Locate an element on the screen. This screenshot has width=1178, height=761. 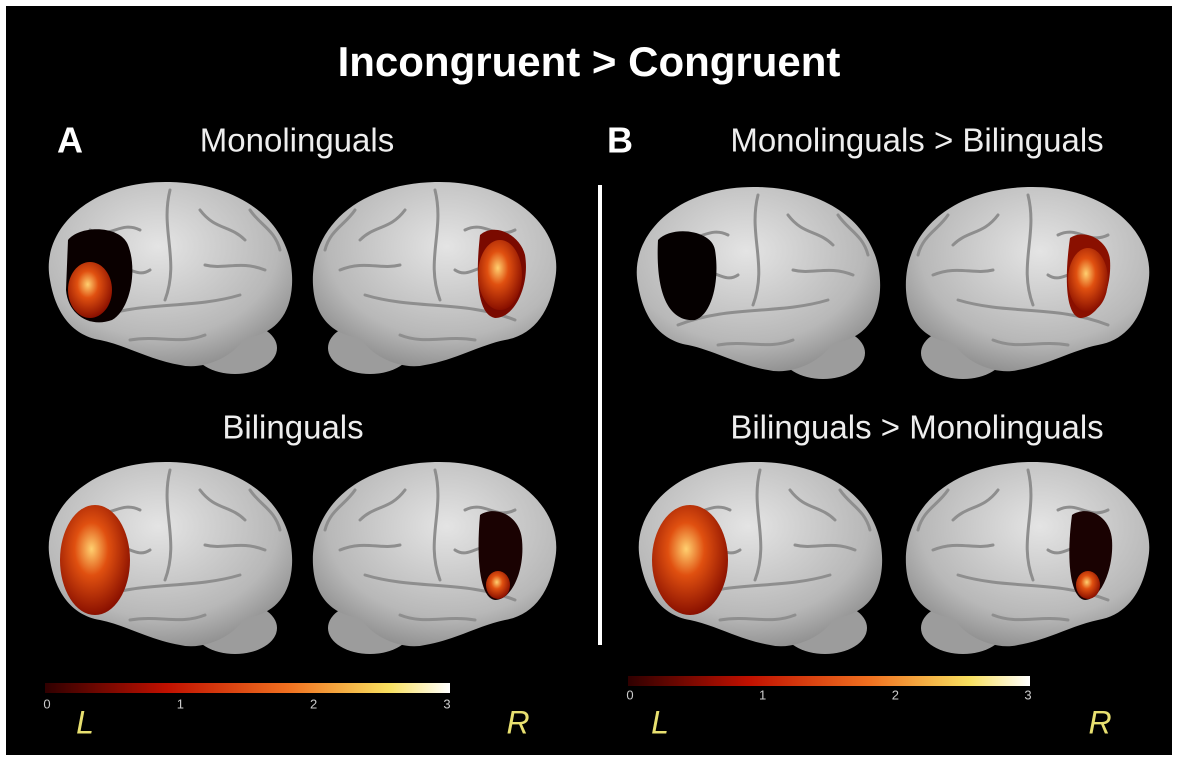
panel-subtitle: Monolinguals > Bilinguals is located at coordinates (916, 140).